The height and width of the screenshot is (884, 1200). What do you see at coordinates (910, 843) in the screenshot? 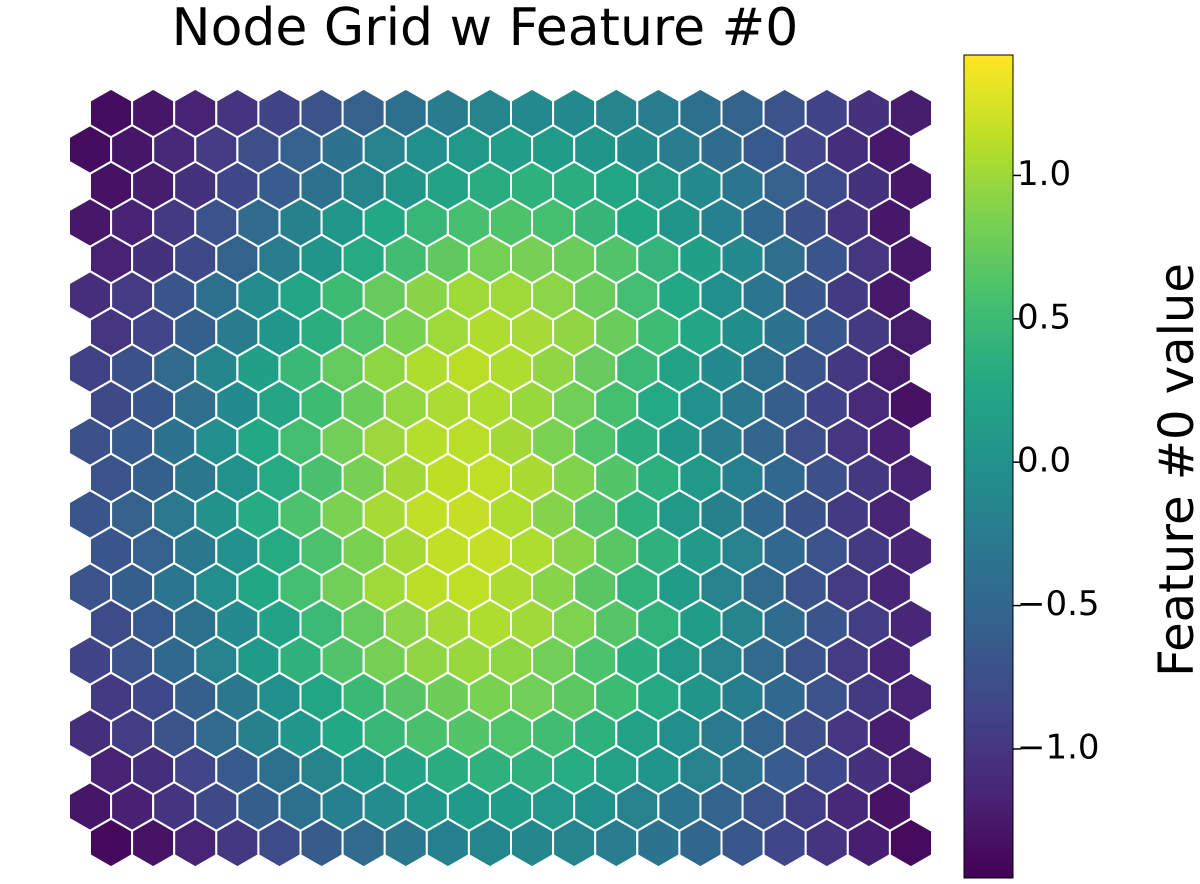
I see `hex-node-r20-c19` at bounding box center [910, 843].